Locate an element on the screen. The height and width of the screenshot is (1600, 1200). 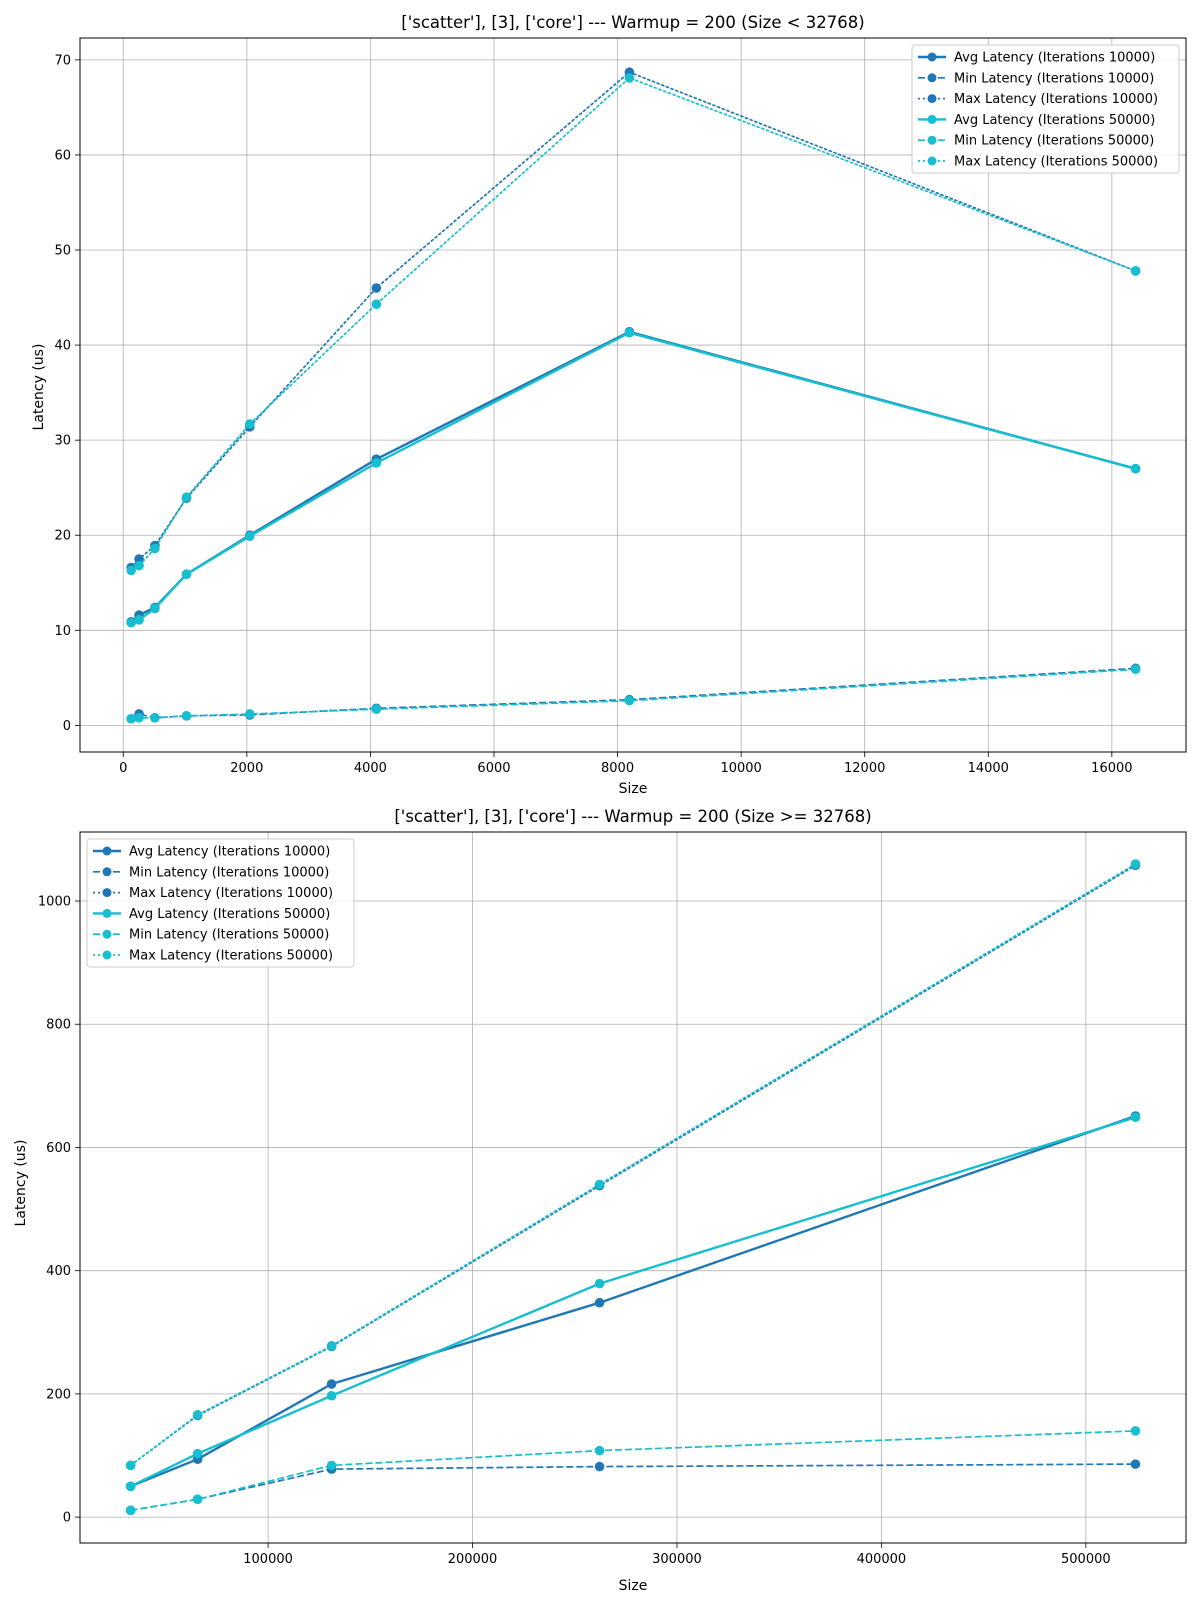
x-tick-label: 4000 is located at coordinates (370, 768).